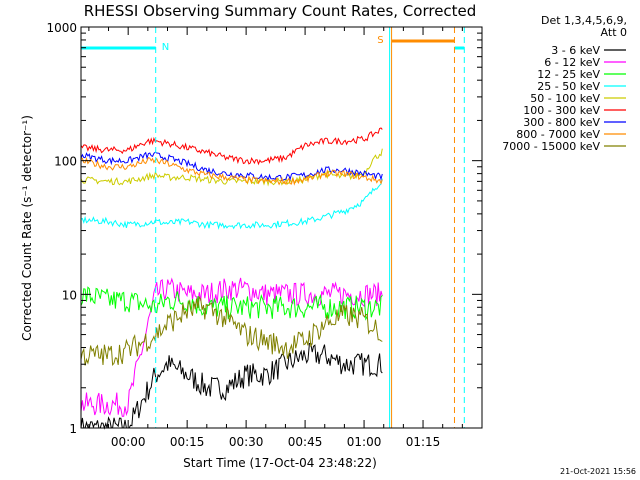  What do you see at coordinates (561, 122) in the screenshot?
I see `legend-item-label: 300 - 800 keV` at bounding box center [561, 122].